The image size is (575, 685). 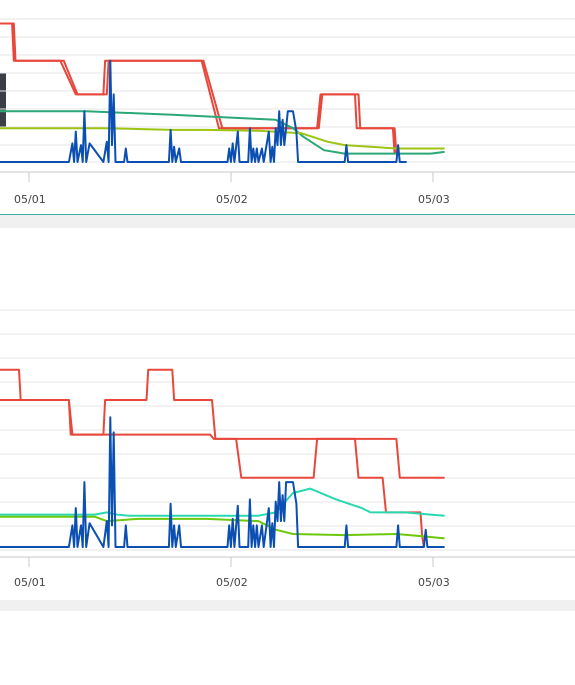 I want to click on side-collapse-tab, so click(x=3, y=100).